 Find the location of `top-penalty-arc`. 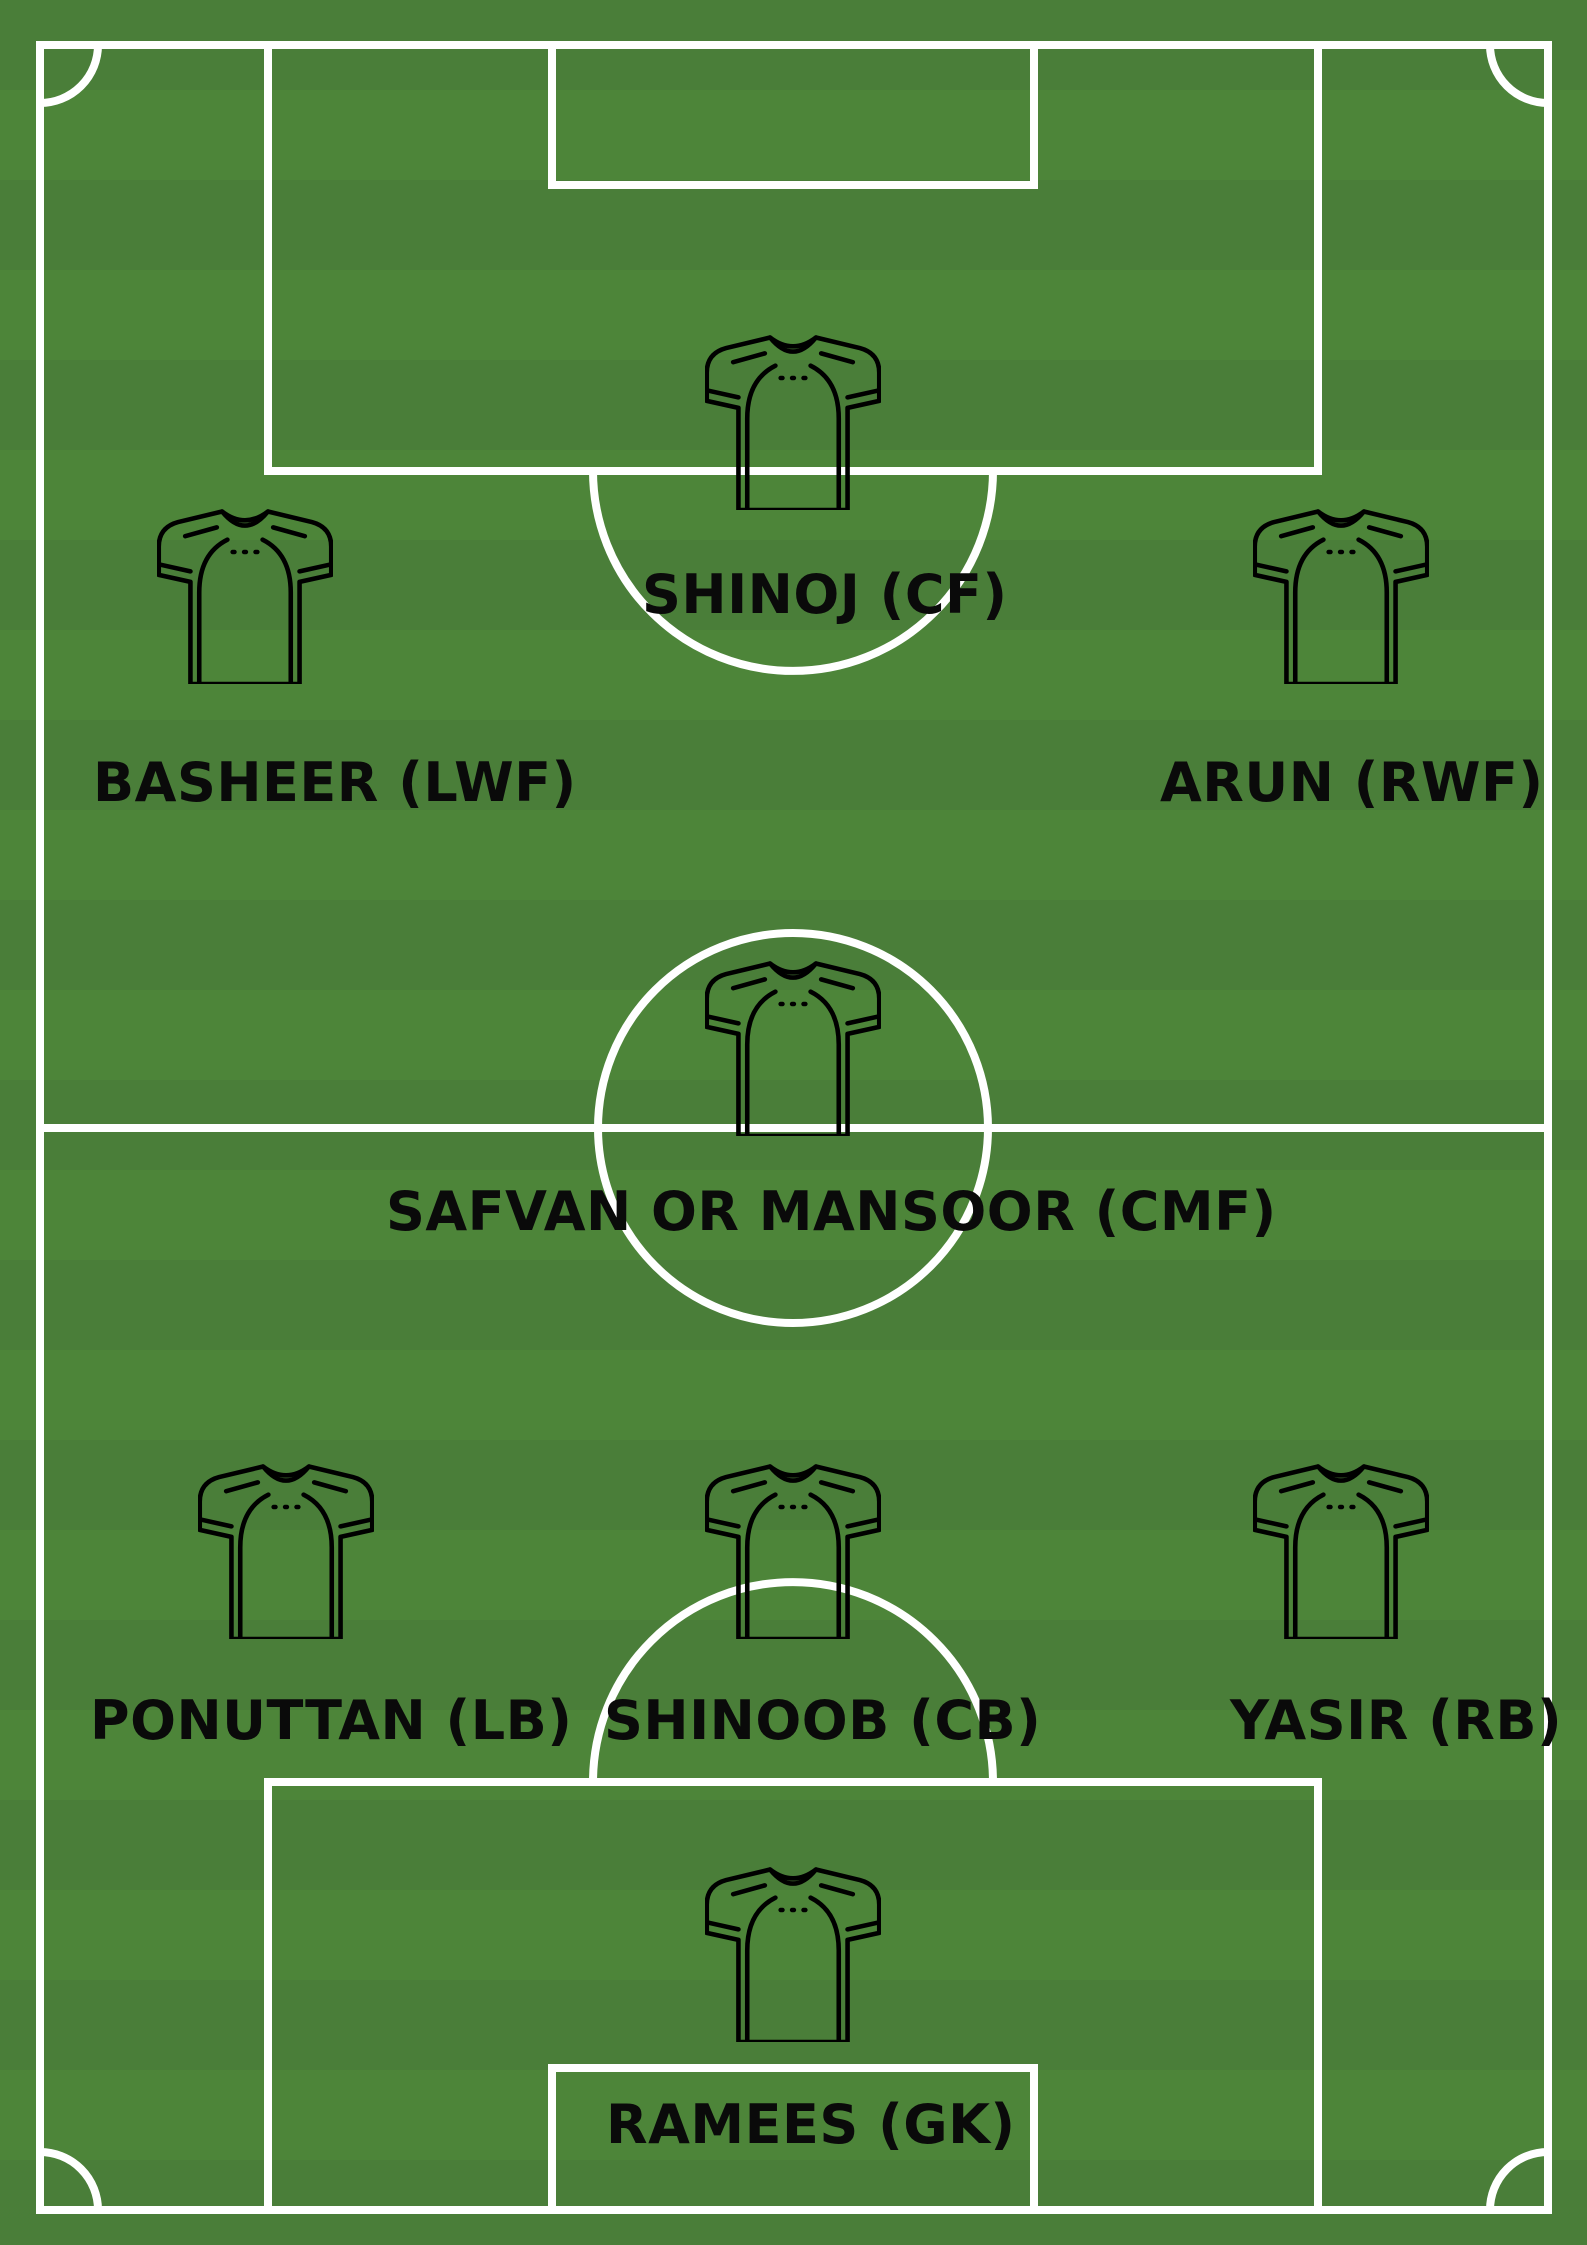

top-penalty-arc is located at coordinates (793, 572).